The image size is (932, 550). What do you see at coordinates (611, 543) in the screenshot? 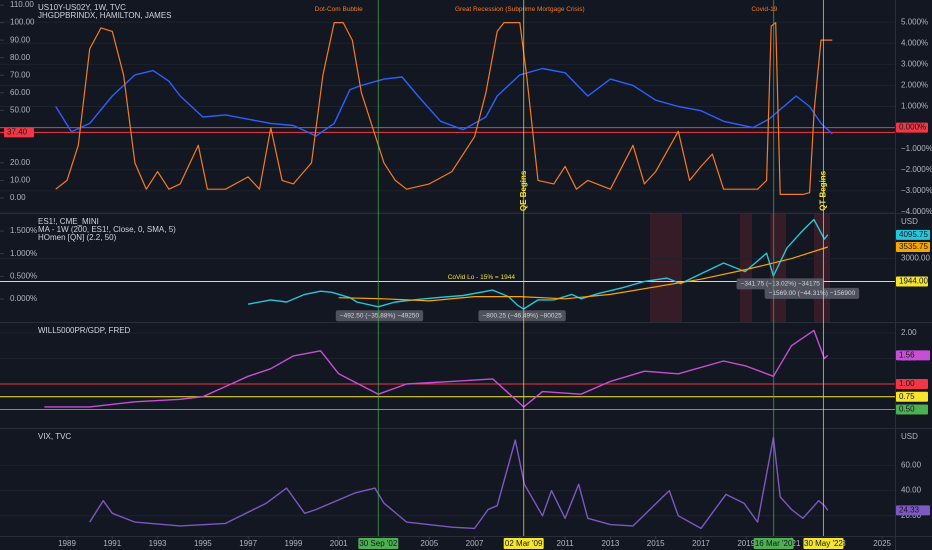
I see `x-tick-label: 2013` at bounding box center [611, 543].